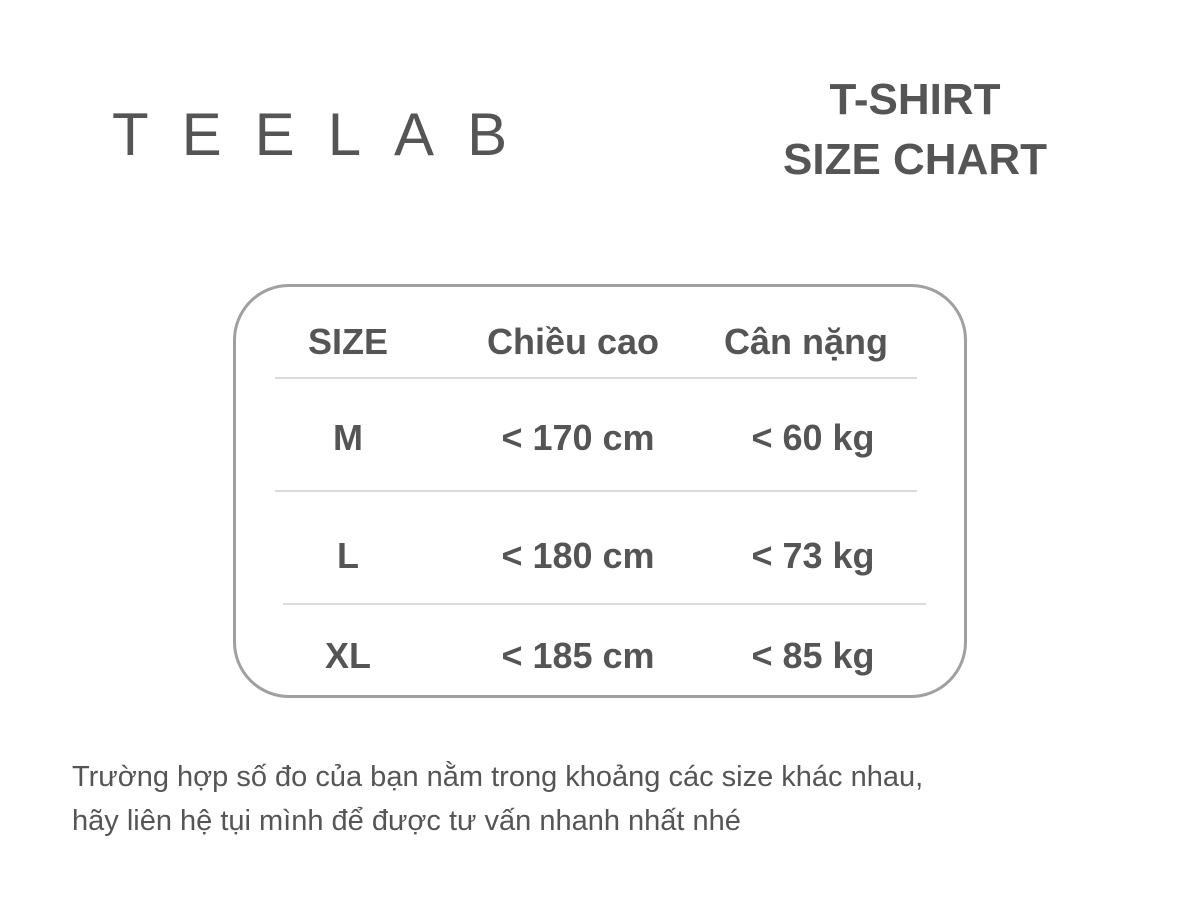 This screenshot has height=900, width=1200. I want to click on page-title: T-SHIRT SIZE CHART, so click(915, 130).